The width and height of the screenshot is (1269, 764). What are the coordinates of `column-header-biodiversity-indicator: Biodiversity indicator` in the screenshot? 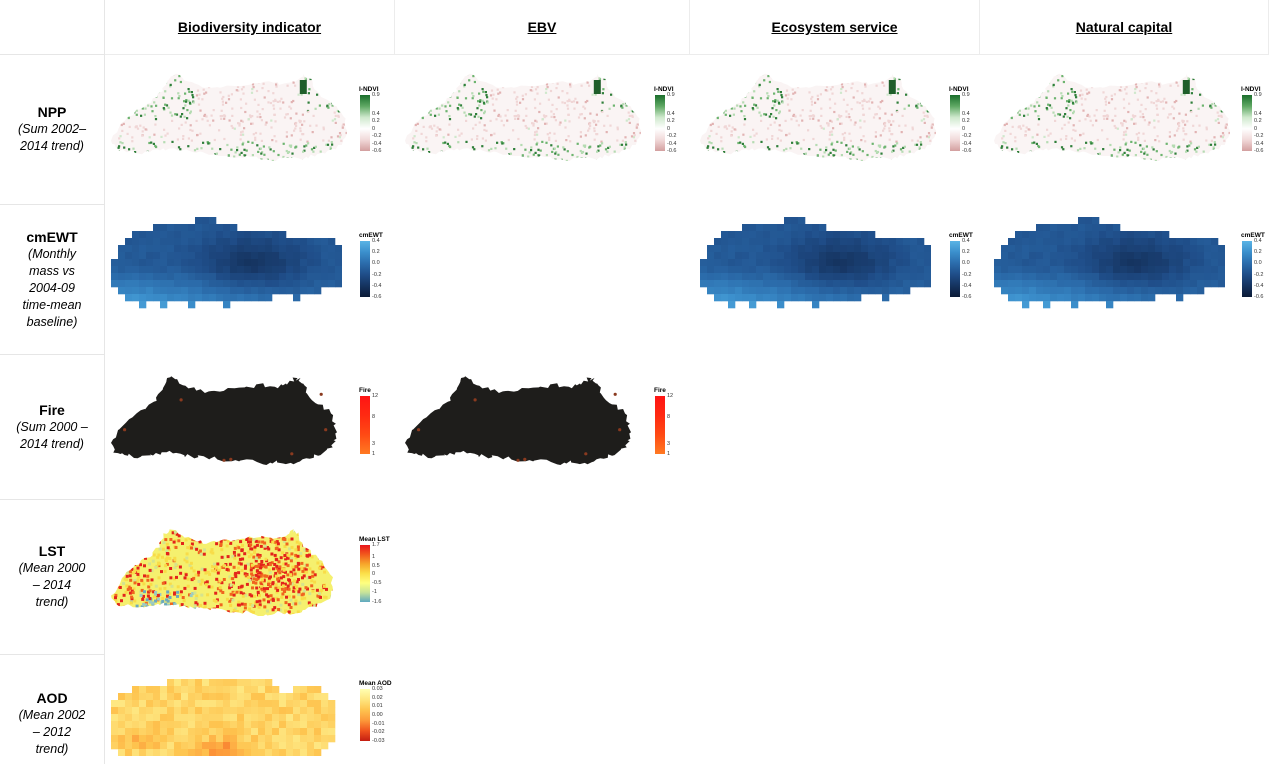 It's located at (250, 27).